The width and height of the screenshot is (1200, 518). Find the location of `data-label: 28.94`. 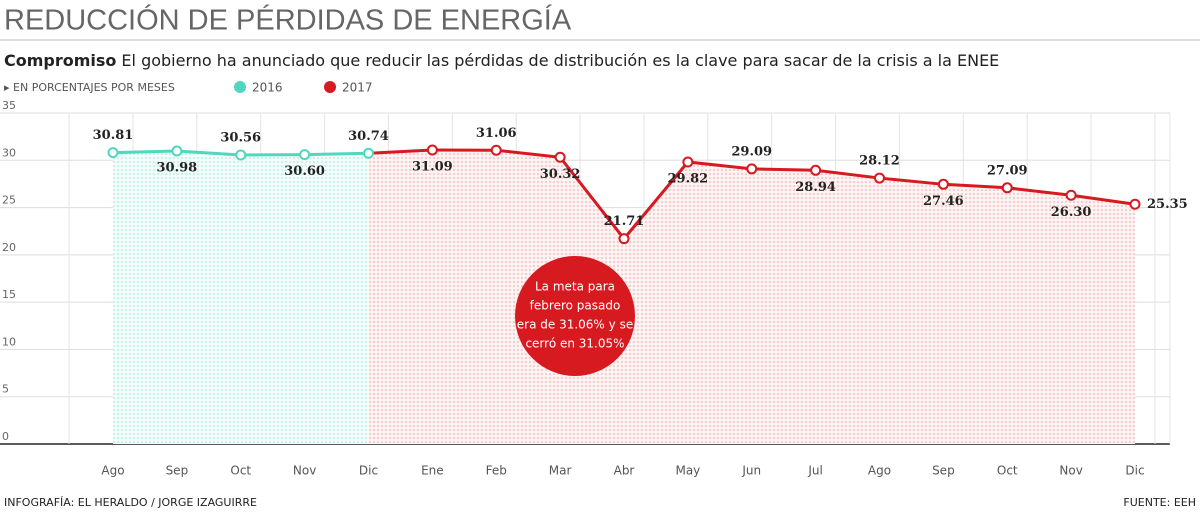

data-label: 28.94 is located at coordinates (815, 187).